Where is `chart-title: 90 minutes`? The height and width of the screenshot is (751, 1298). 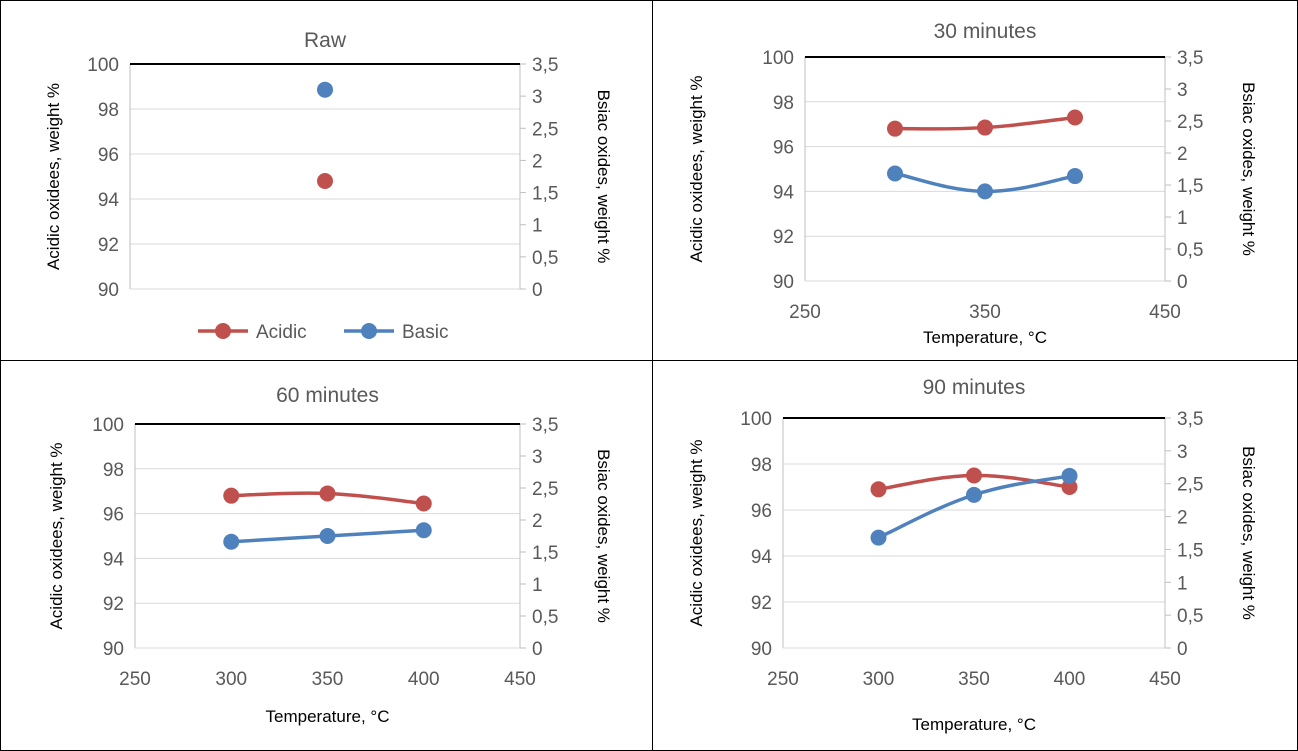 chart-title: 90 minutes is located at coordinates (974, 387).